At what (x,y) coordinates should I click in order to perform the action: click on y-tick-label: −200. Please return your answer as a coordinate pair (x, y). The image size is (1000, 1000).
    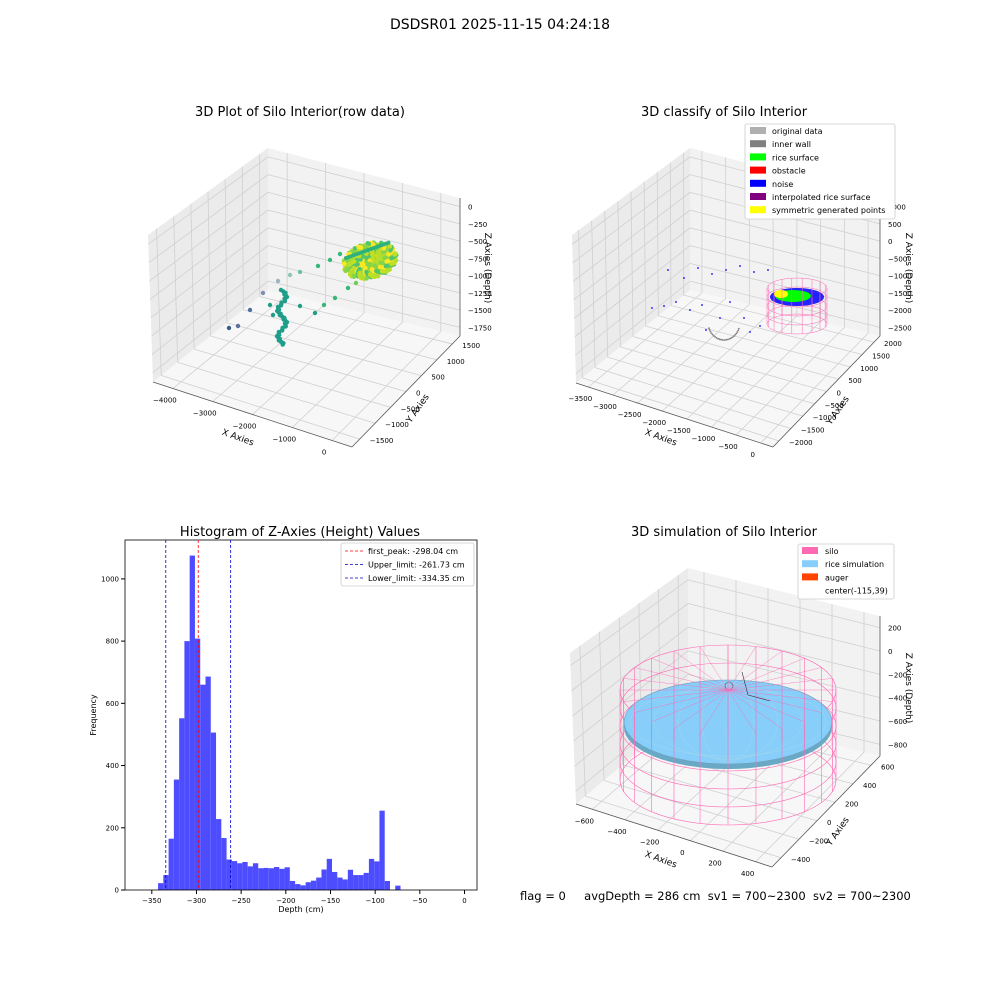
    Looking at the image, I should click on (818, 841).